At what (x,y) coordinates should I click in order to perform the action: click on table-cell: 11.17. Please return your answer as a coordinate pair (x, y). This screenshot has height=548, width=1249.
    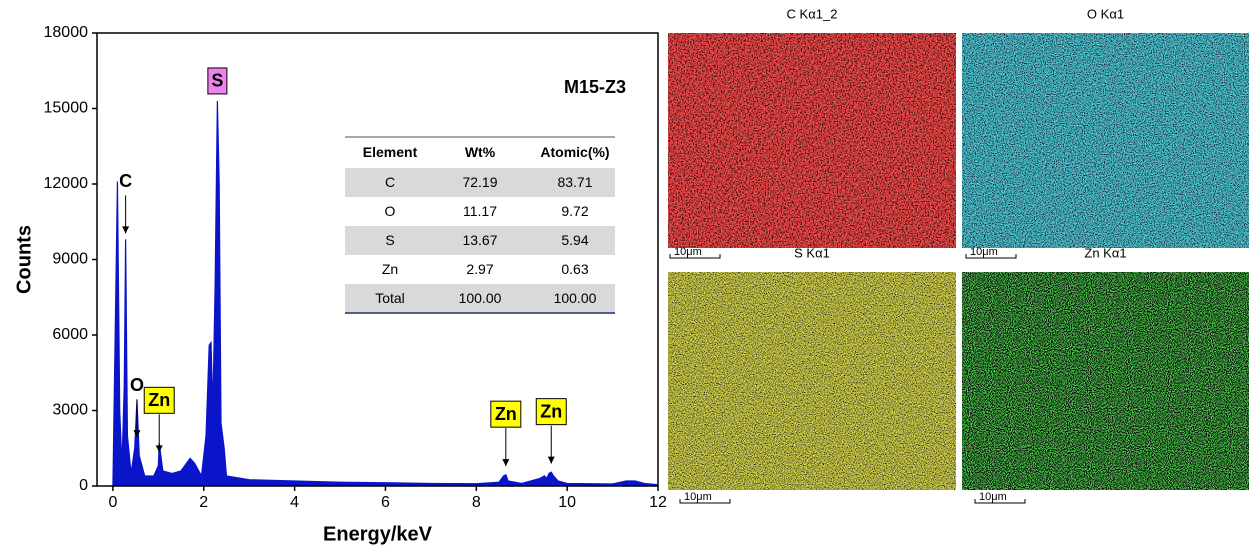
    Looking at the image, I should click on (480, 211).